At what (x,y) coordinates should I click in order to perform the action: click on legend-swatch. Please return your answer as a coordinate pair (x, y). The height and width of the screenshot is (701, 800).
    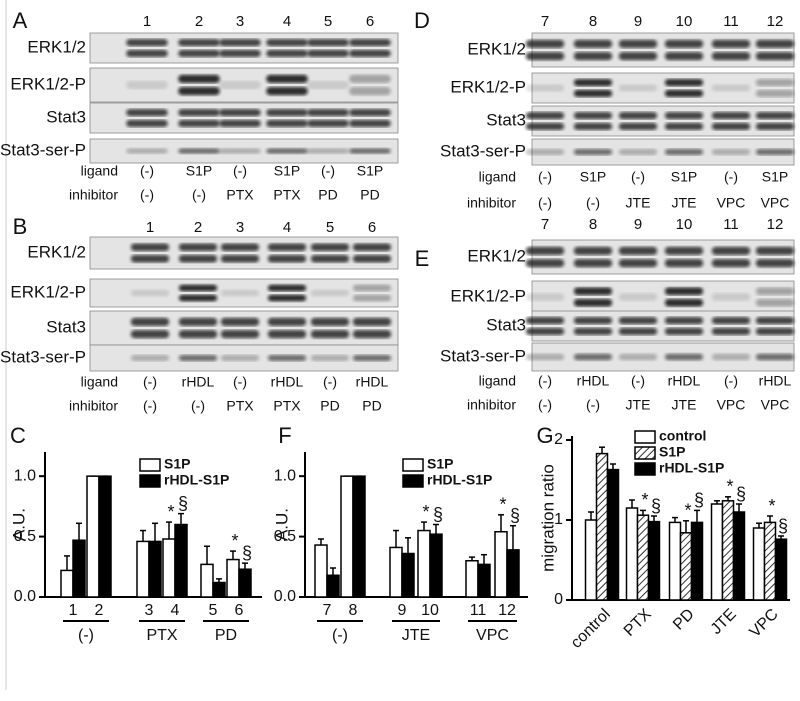
    Looking at the image, I should click on (645, 437).